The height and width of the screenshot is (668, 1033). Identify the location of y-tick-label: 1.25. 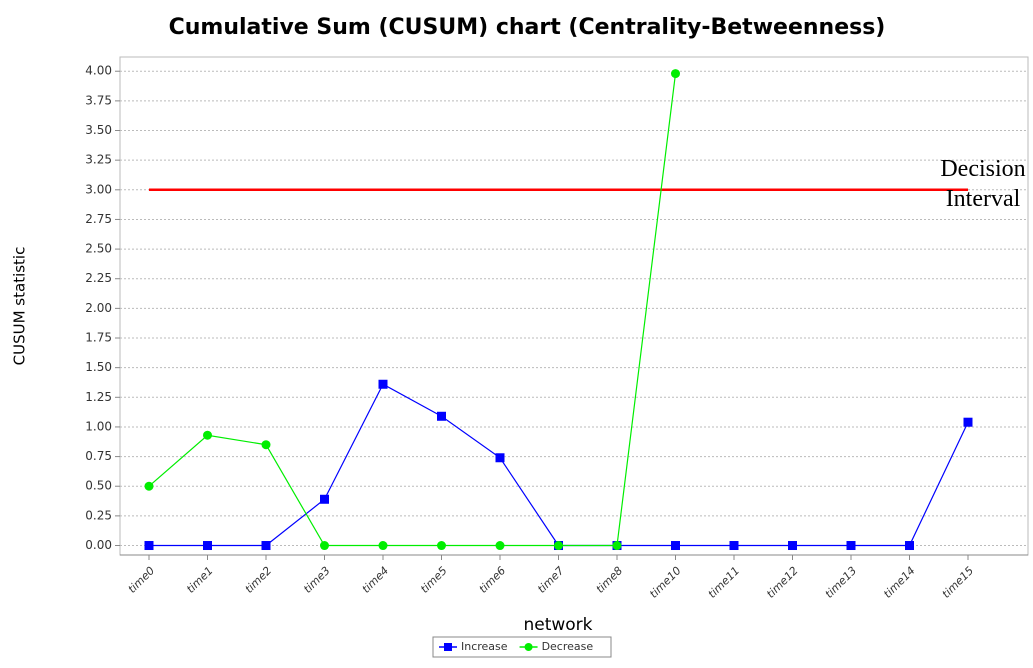
(98, 397).